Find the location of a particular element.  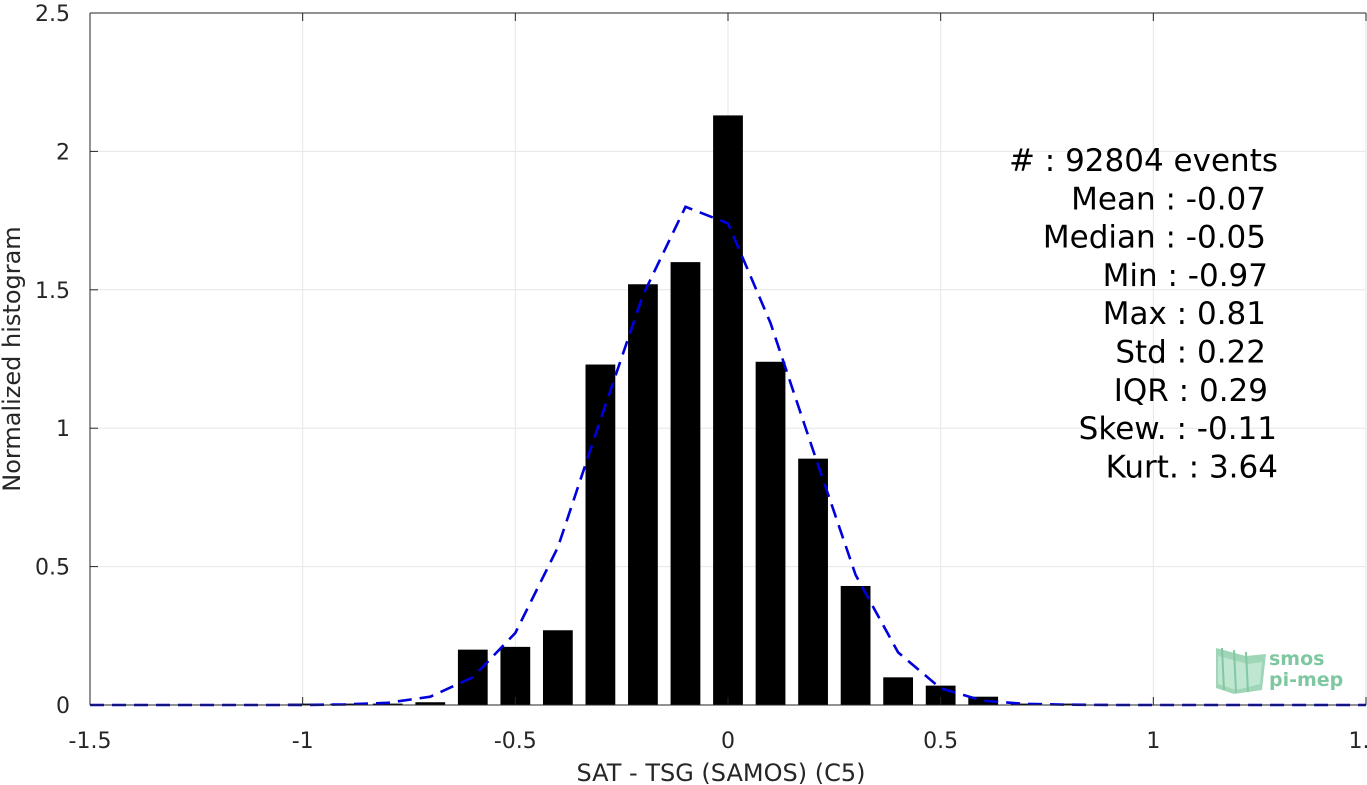

logo-text-pi-mep: pi-mep is located at coordinates (1306, 680).